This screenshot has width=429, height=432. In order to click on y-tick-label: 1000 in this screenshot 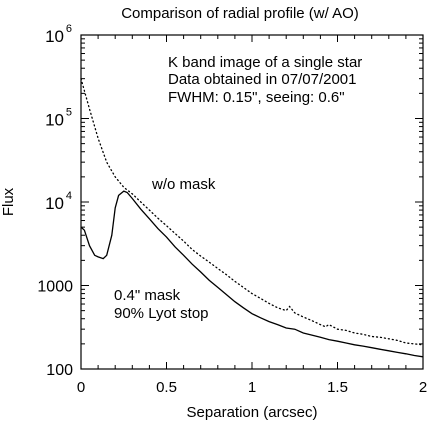, I will do `click(55, 287)`.